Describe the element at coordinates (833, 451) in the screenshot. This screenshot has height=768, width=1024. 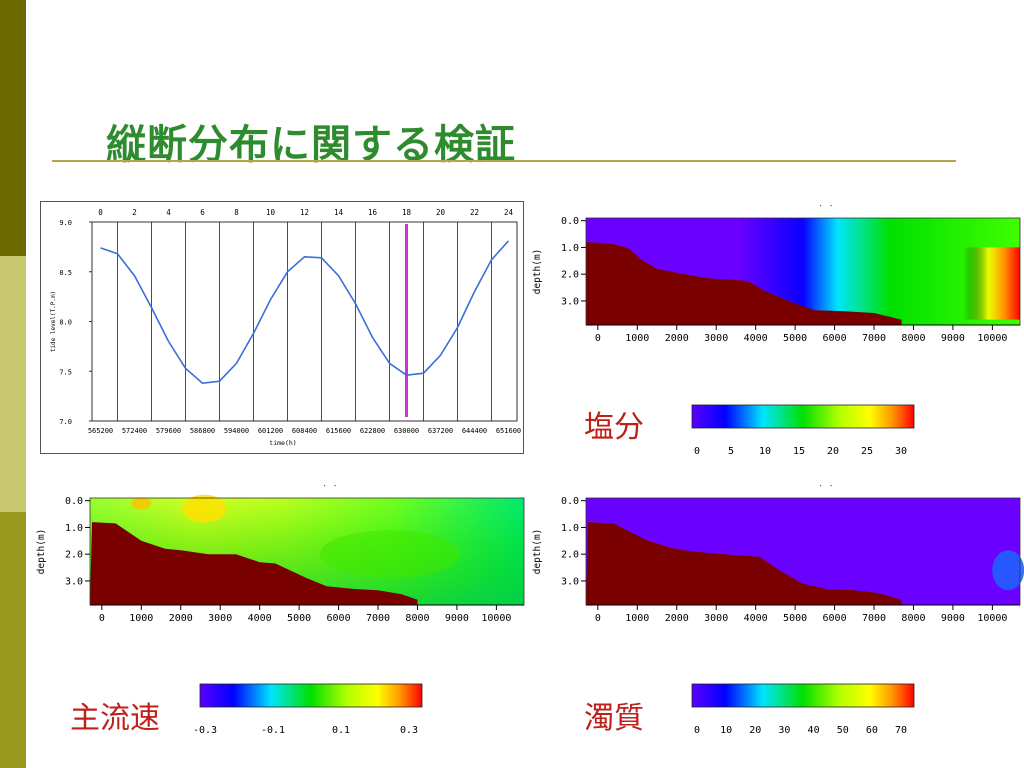
I see `salinity-colorbar-tick-label: 20` at that location.